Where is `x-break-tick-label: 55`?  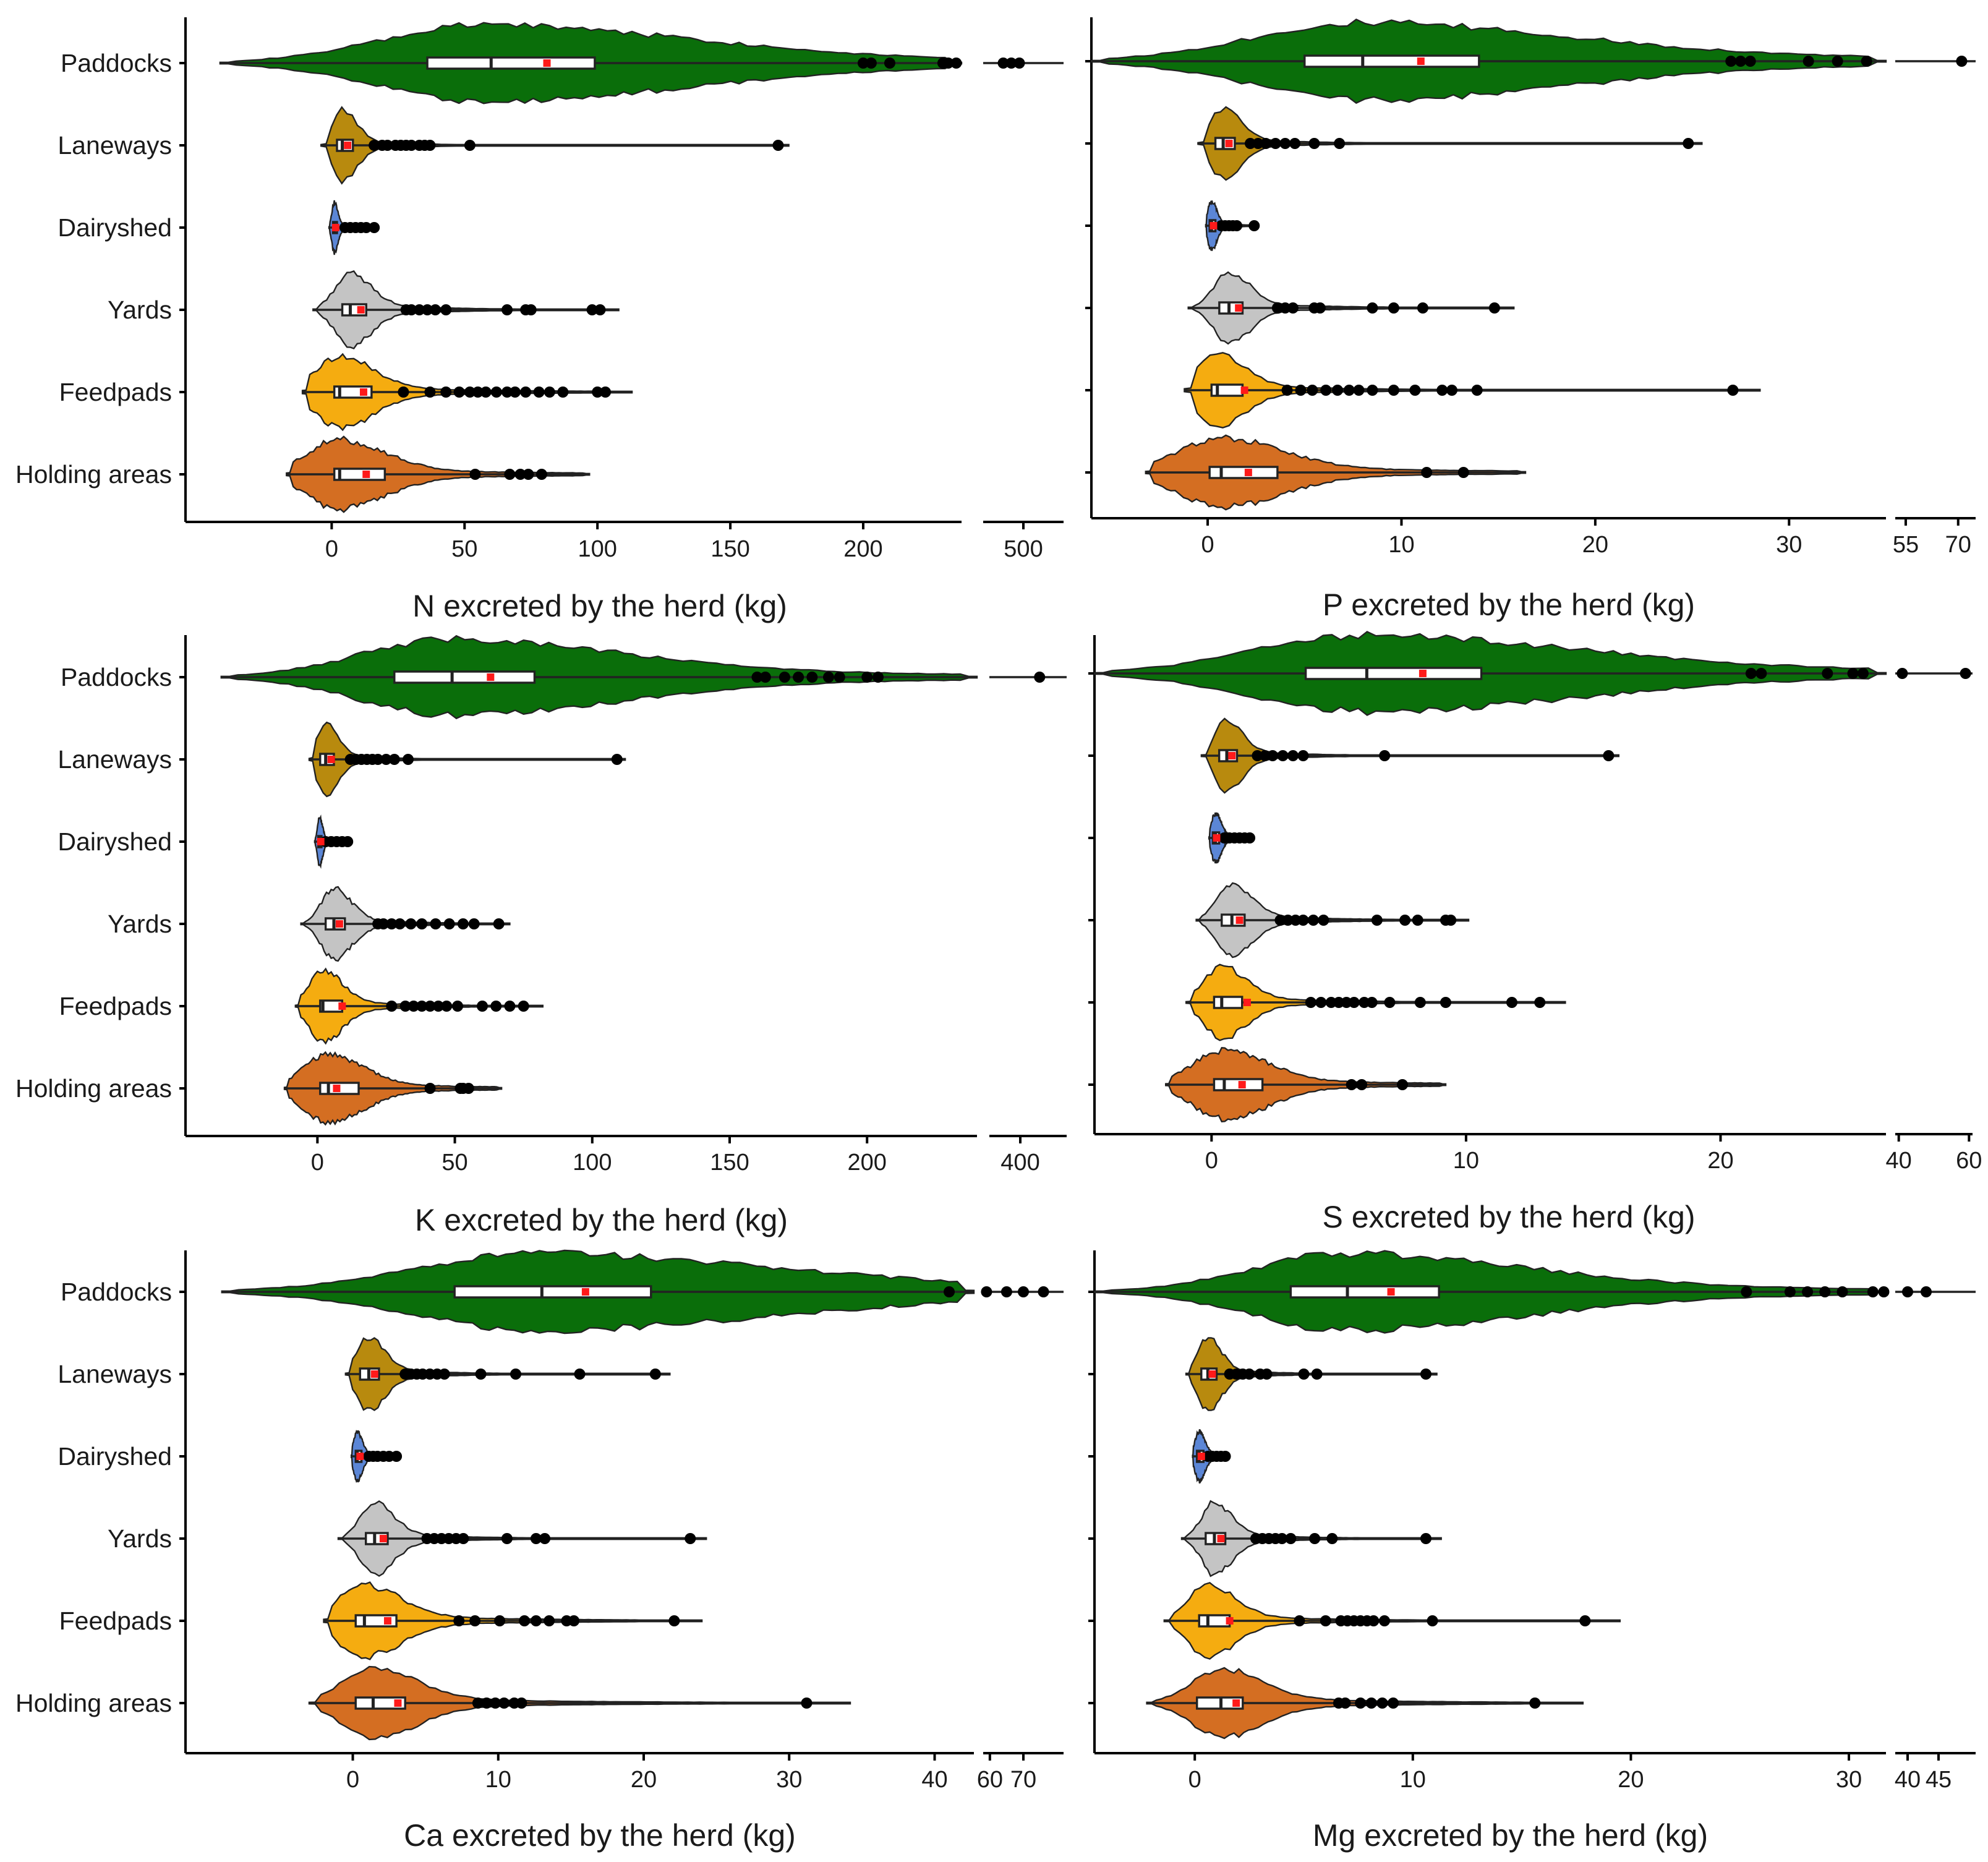 x-break-tick-label: 55 is located at coordinates (1906, 545).